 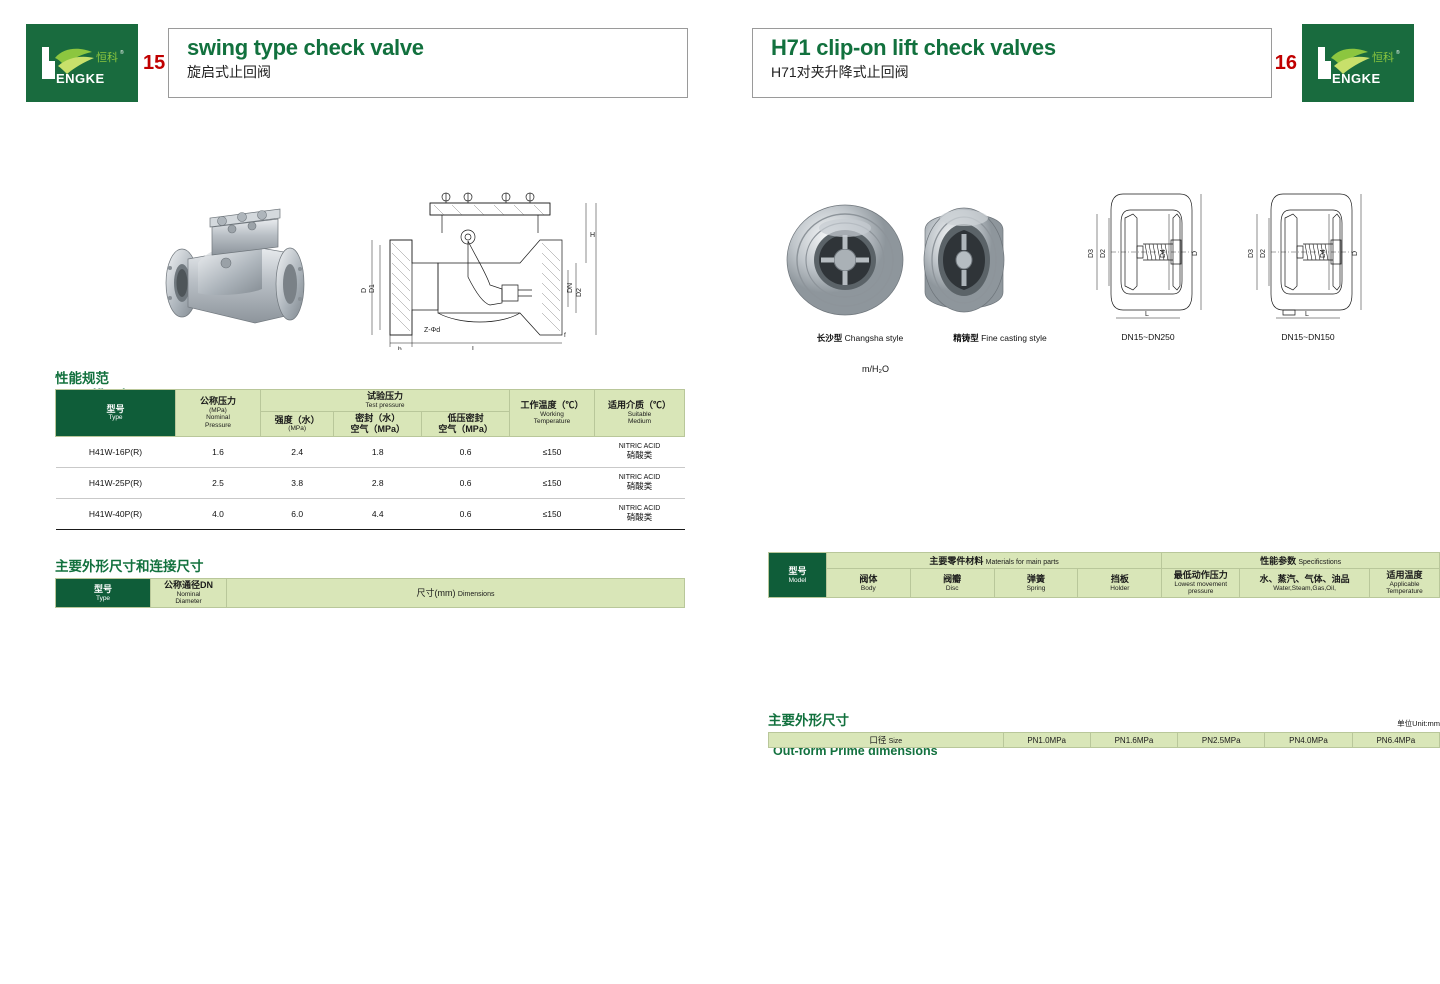 I want to click on lift-check-valve-photos, so click(x=895, y=260).